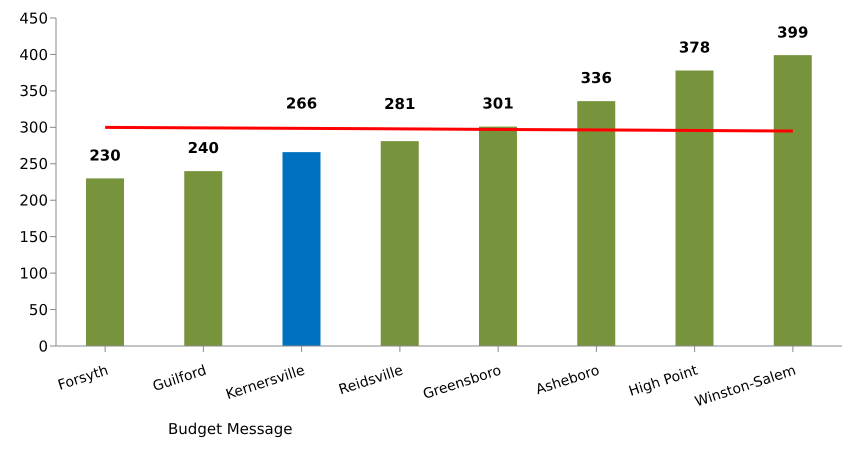  I want to click on y-tick-label: 100, so click(33, 273).